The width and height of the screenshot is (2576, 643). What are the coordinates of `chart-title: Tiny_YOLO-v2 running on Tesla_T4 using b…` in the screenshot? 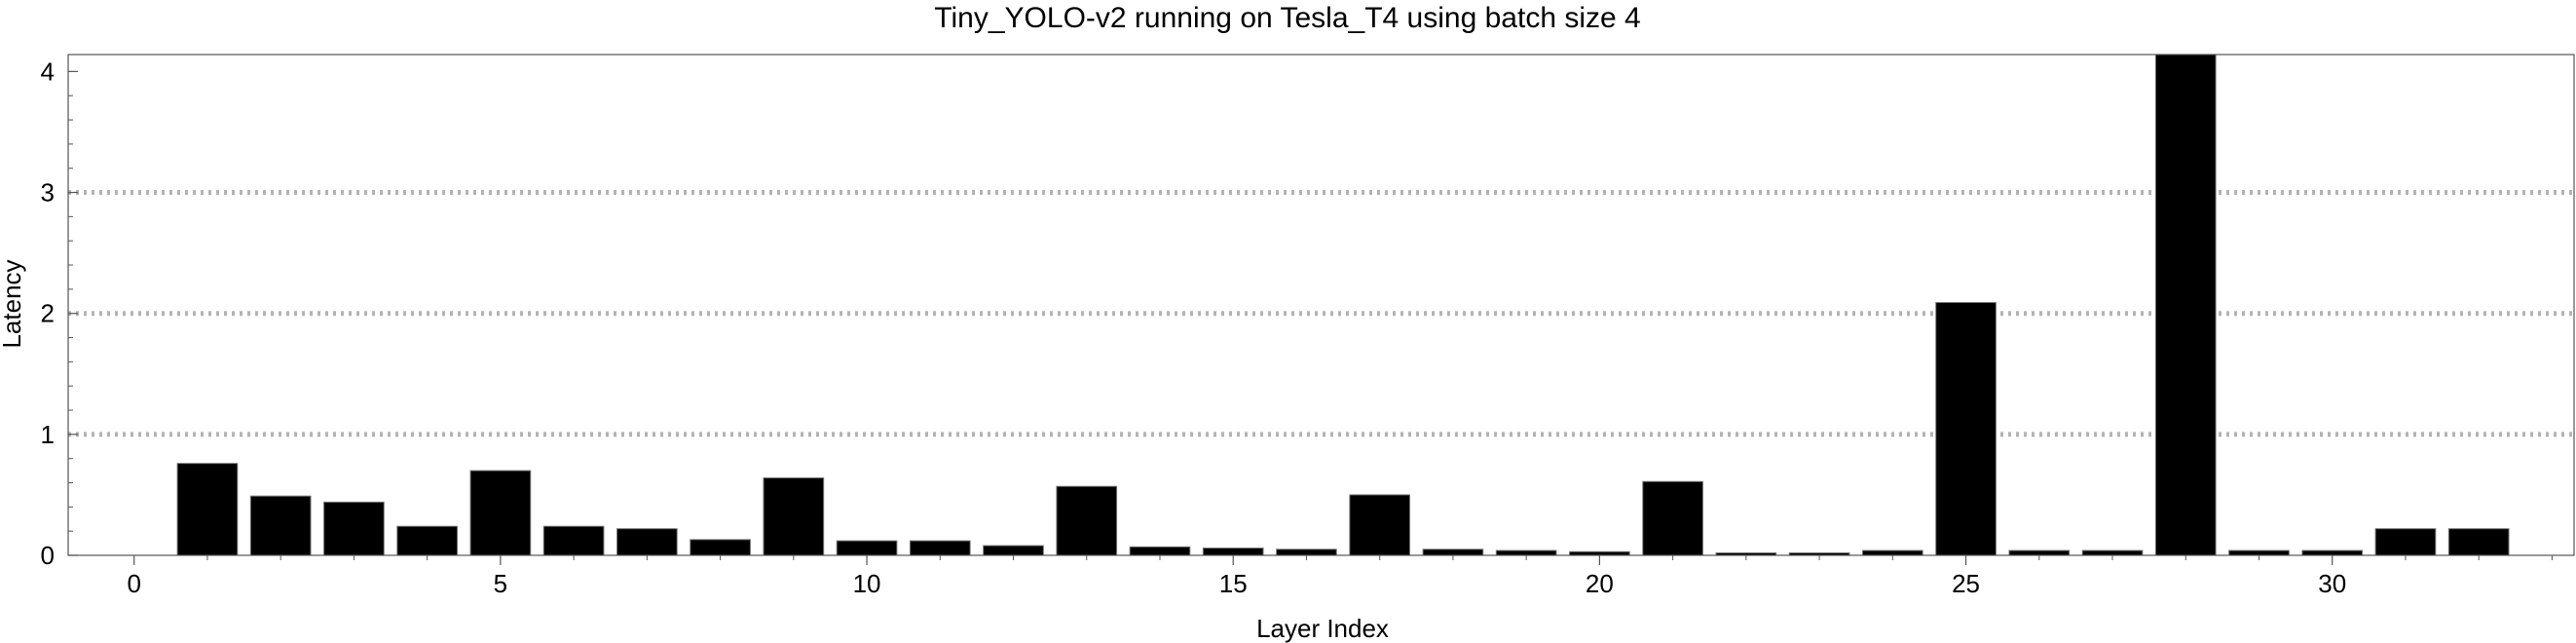 It's located at (1287, 18).